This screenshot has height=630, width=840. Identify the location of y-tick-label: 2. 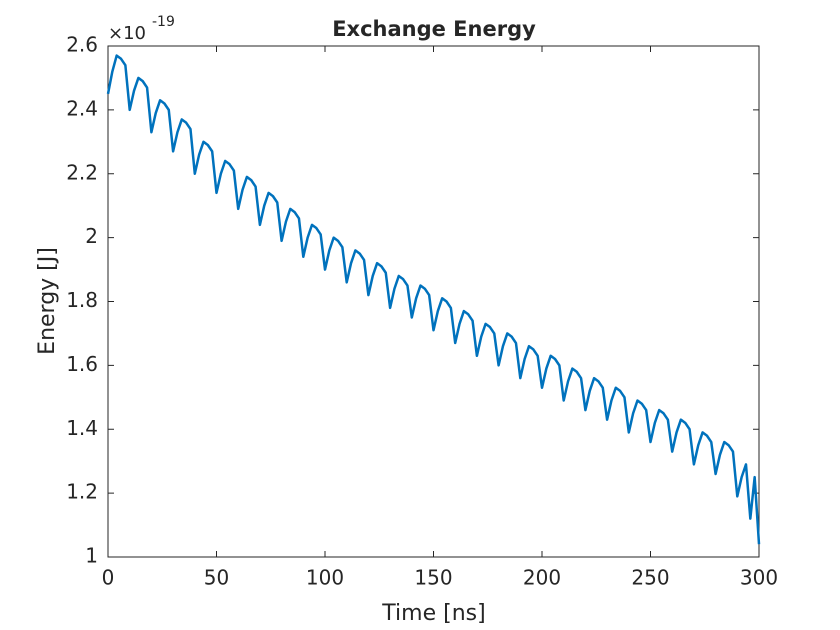
(91, 236).